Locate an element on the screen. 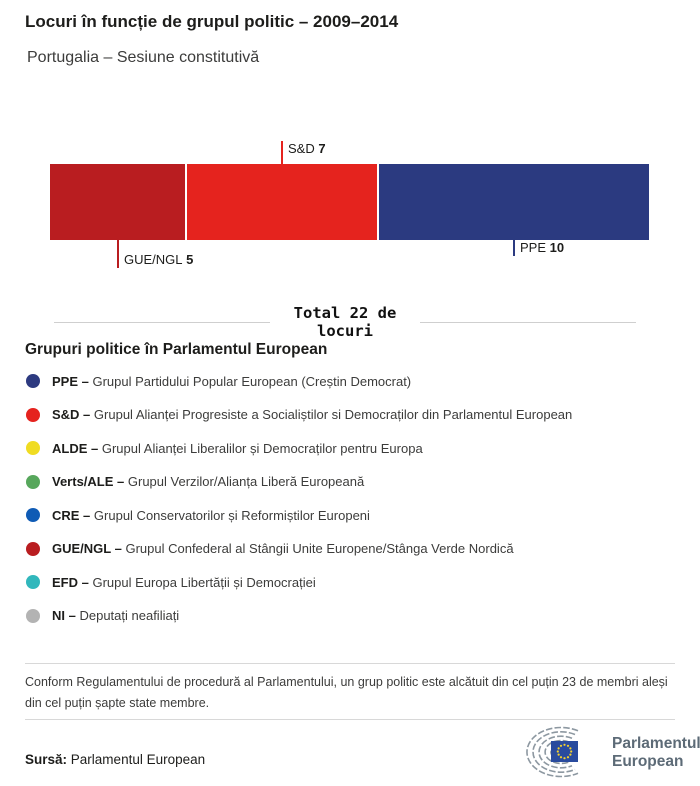 Image resolution: width=700 pixels, height=786 pixels. source-value: Parlamentul European is located at coordinates (138, 759).